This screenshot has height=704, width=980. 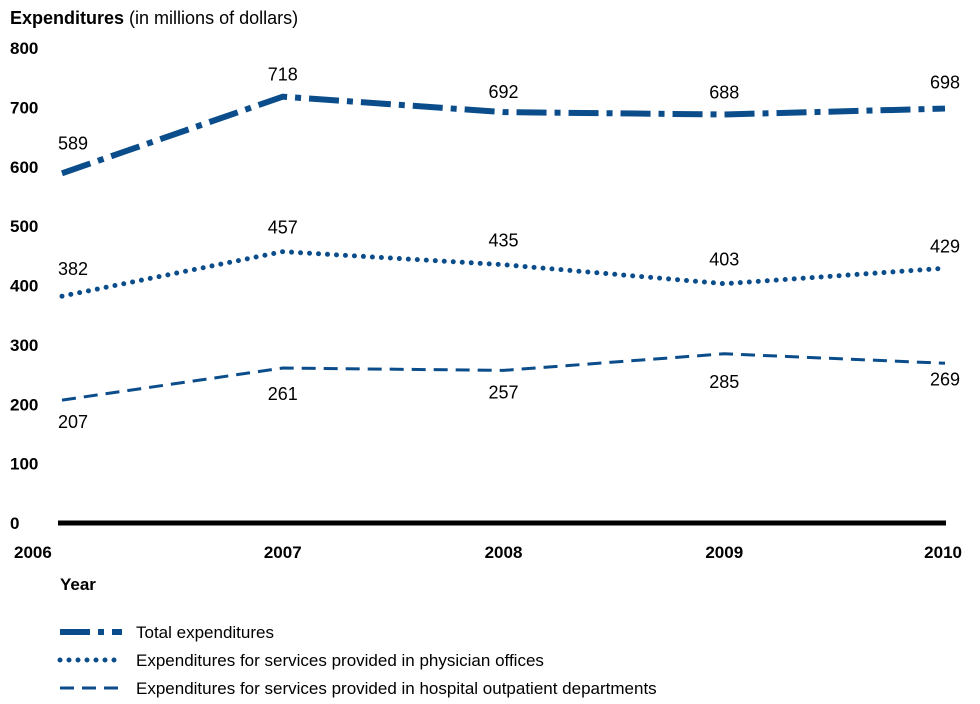 I want to click on data-label: 589, so click(x=73, y=143).